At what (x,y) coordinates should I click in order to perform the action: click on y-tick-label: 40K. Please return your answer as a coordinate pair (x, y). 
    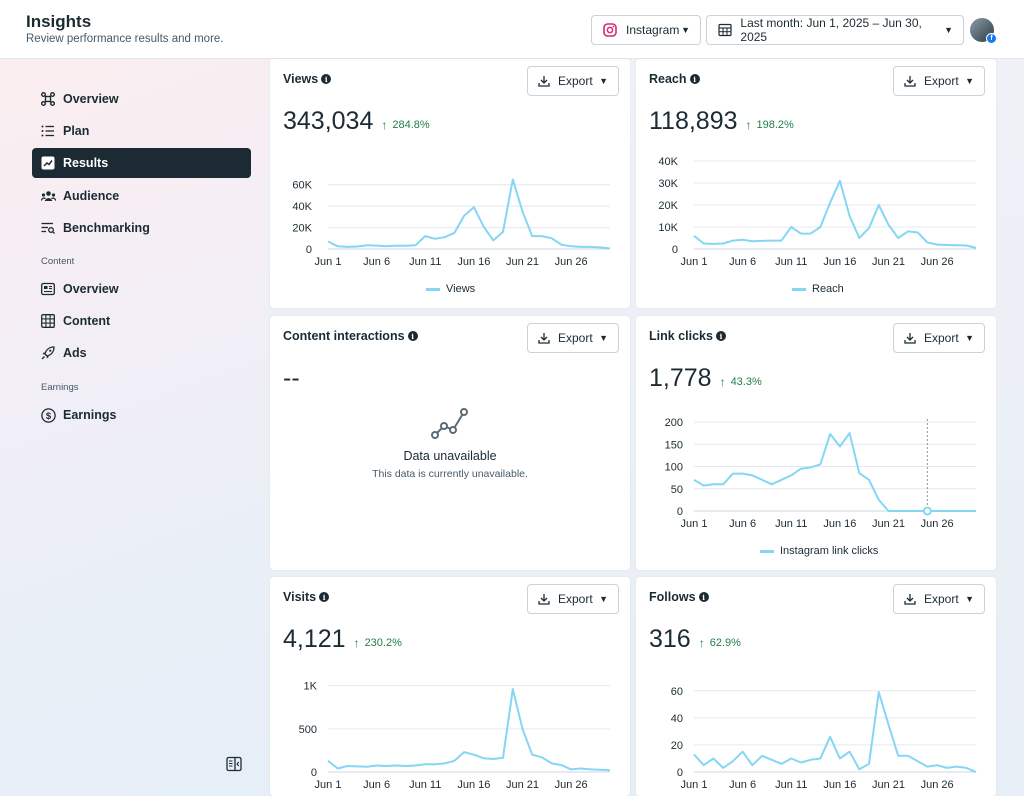
    Looking at the image, I should click on (302, 207).